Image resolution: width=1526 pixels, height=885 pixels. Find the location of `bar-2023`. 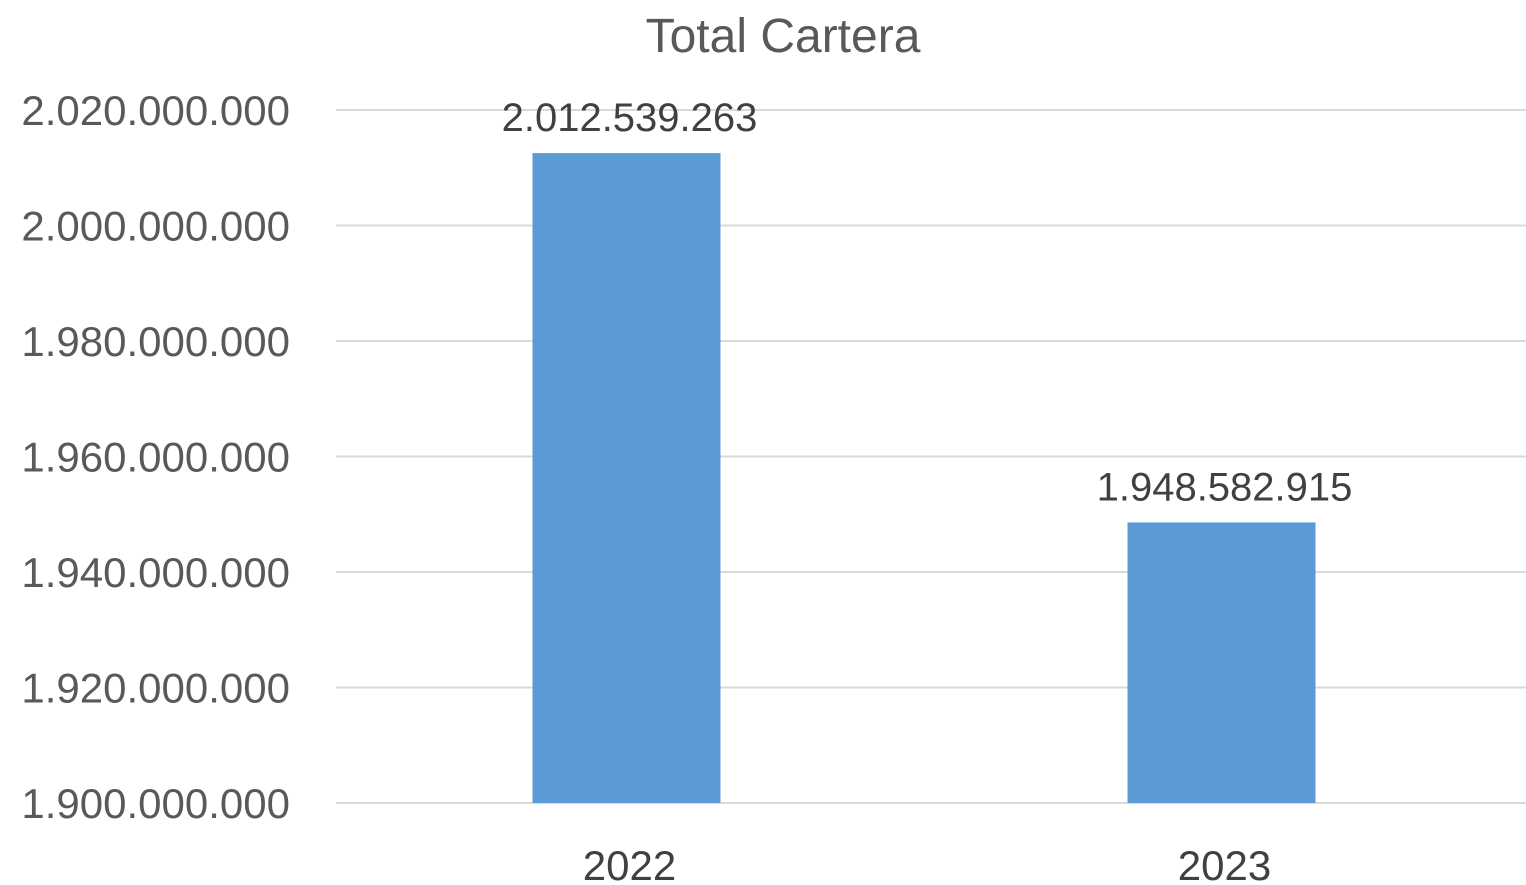

bar-2023 is located at coordinates (1221, 662).